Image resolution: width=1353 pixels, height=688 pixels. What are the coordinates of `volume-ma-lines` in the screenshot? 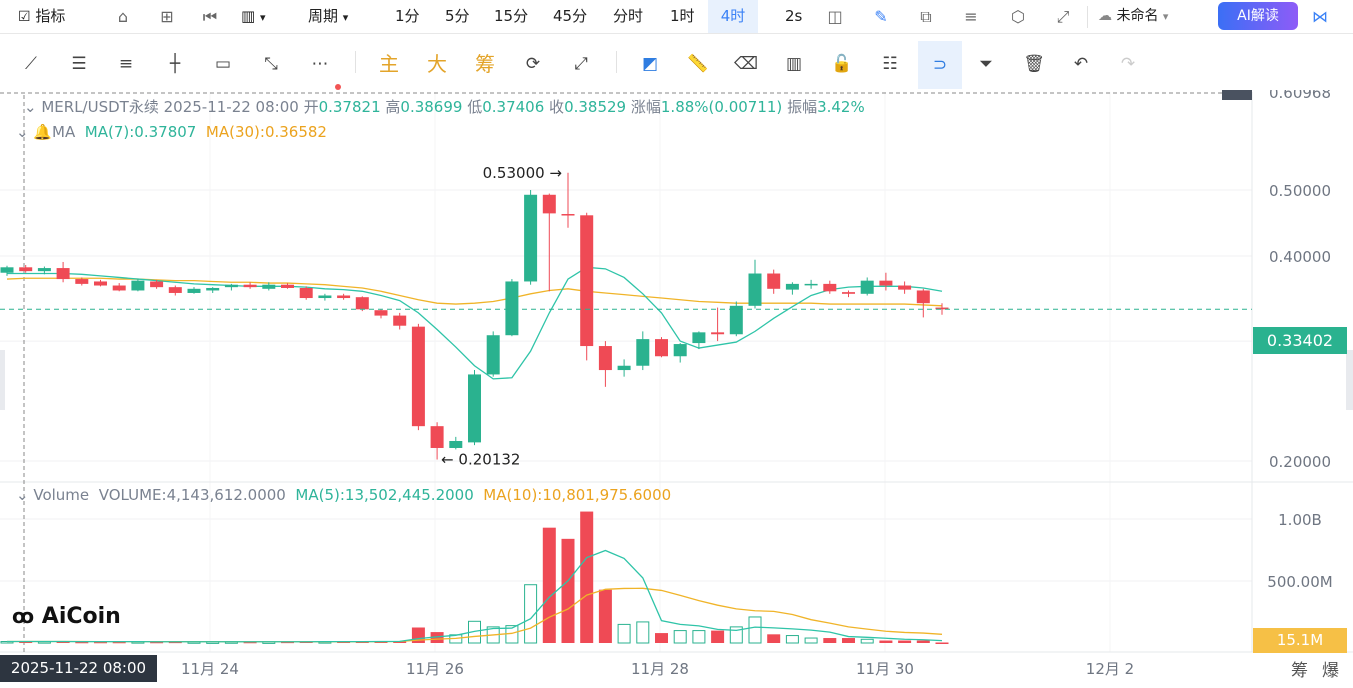 It's located at (475, 596).